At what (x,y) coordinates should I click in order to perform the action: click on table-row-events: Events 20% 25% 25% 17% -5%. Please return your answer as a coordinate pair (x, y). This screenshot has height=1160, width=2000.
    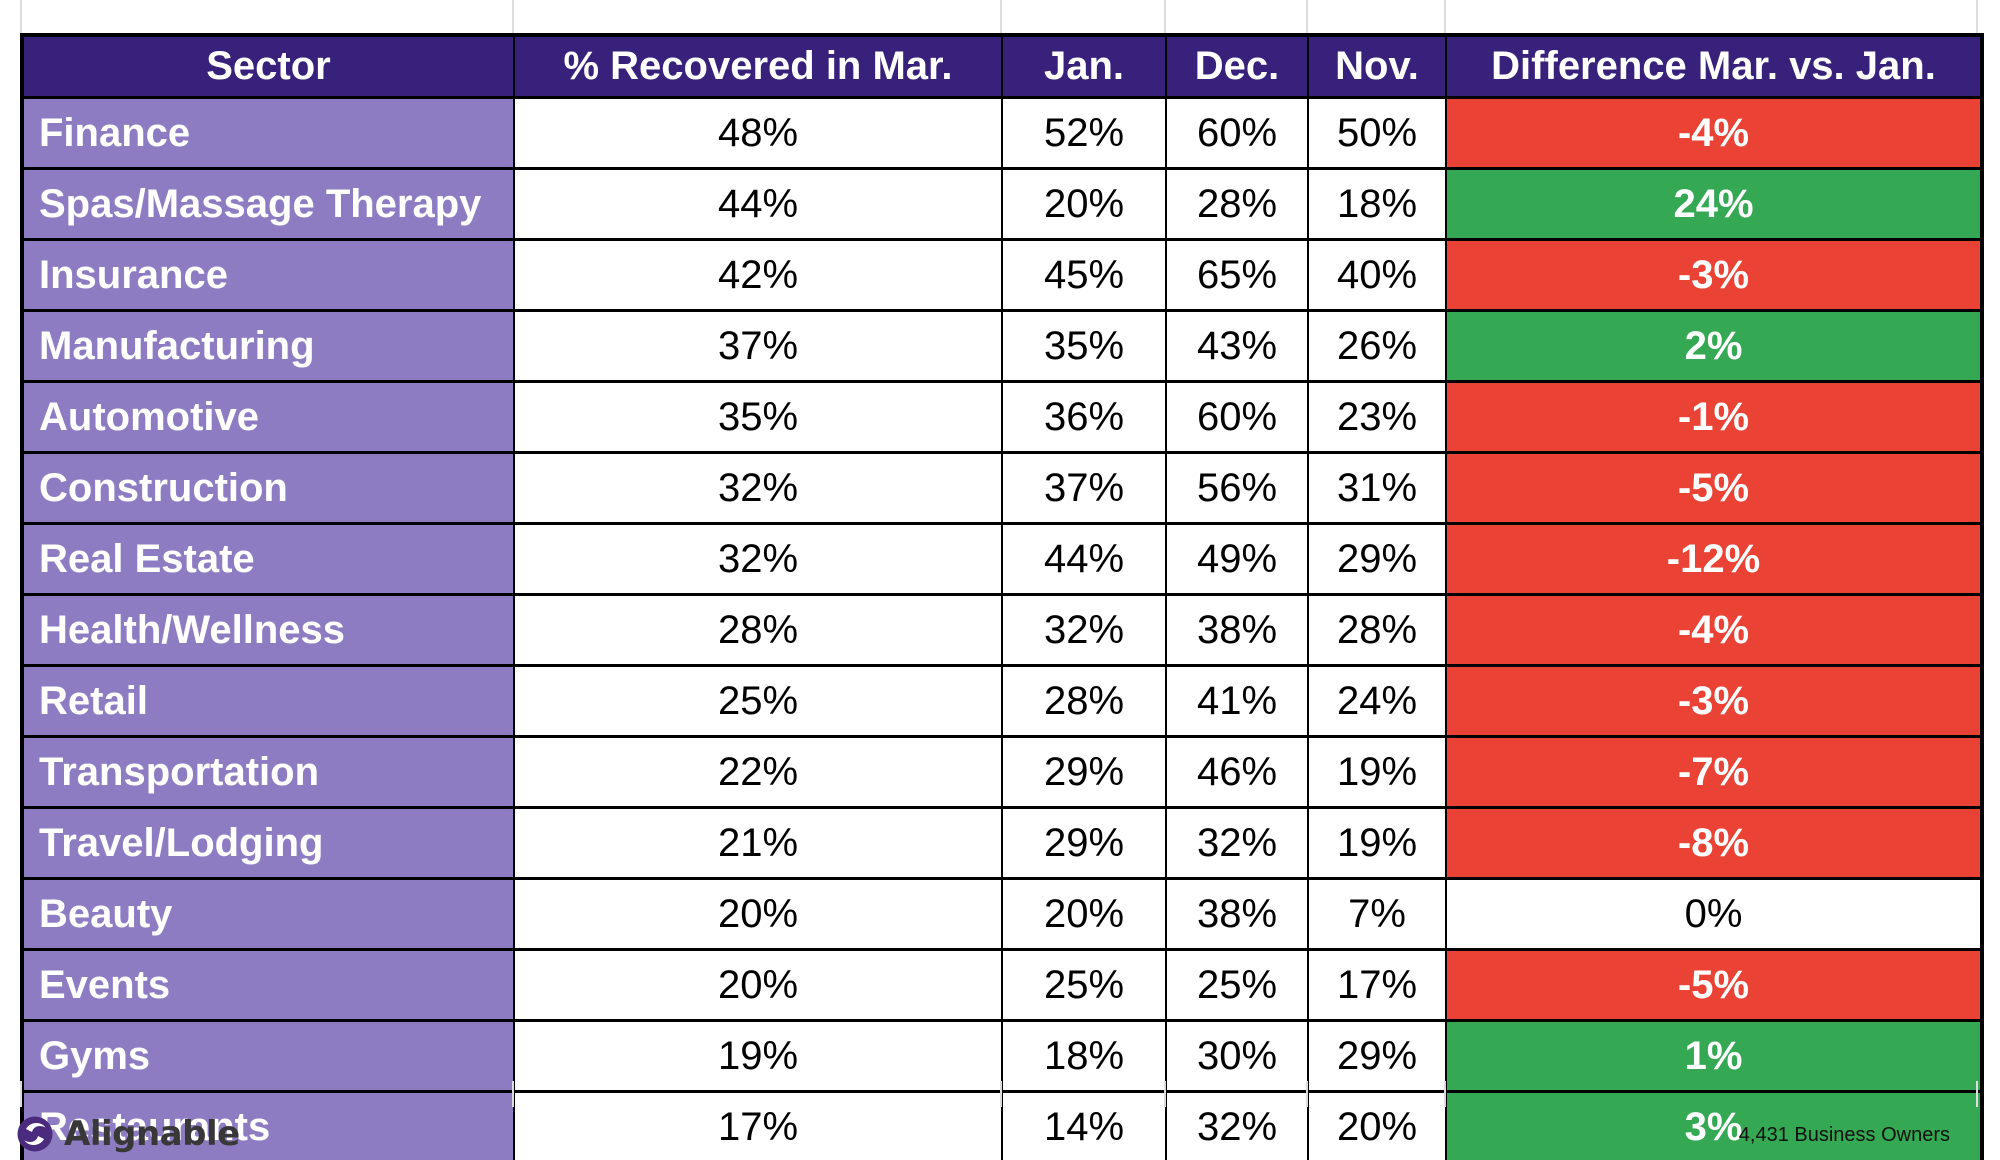
    Looking at the image, I should click on (1002, 985).